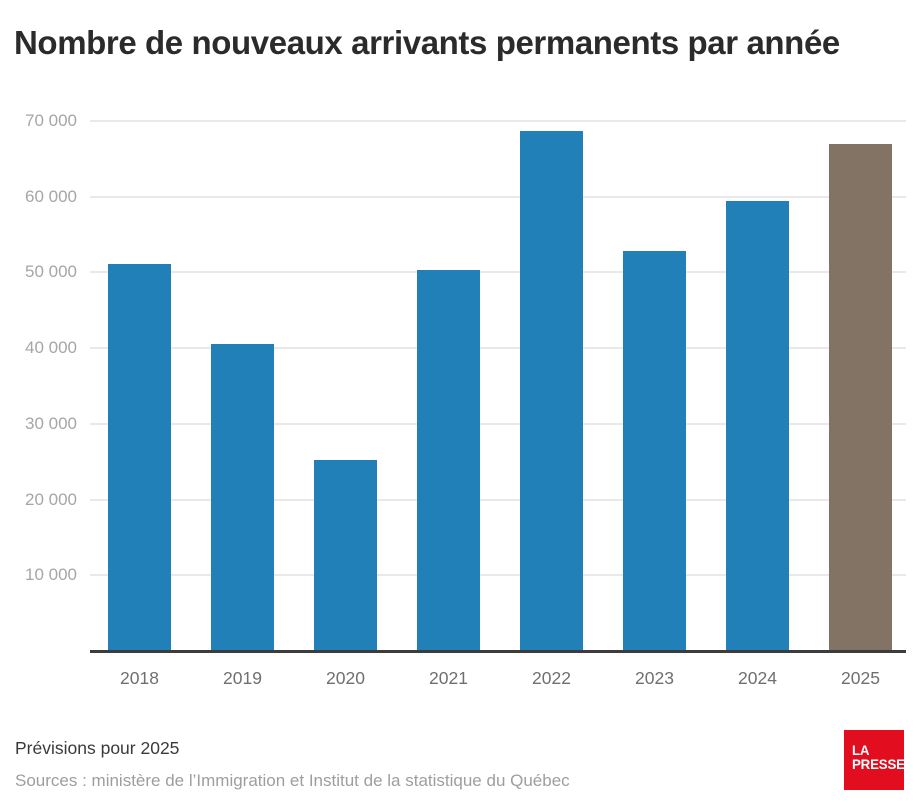 The image size is (924, 812). What do you see at coordinates (448, 678) in the screenshot?
I see `x-tick-label-2021: 2021` at bounding box center [448, 678].